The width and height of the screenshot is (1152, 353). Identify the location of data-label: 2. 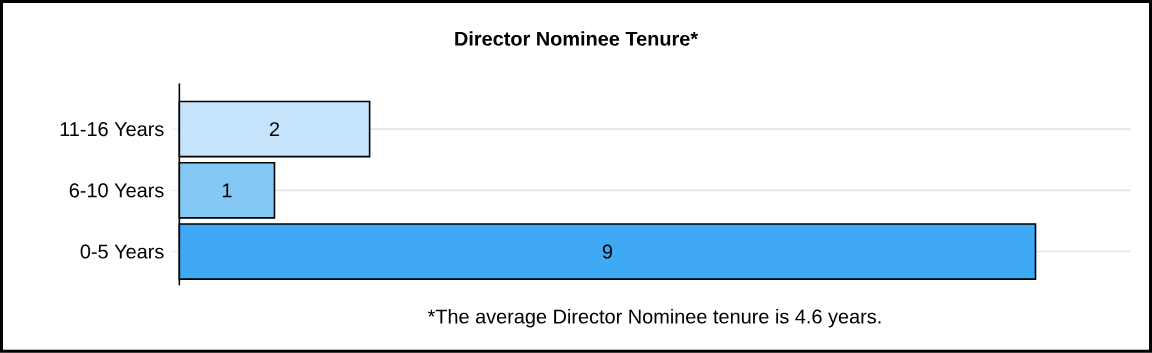
(274, 129).